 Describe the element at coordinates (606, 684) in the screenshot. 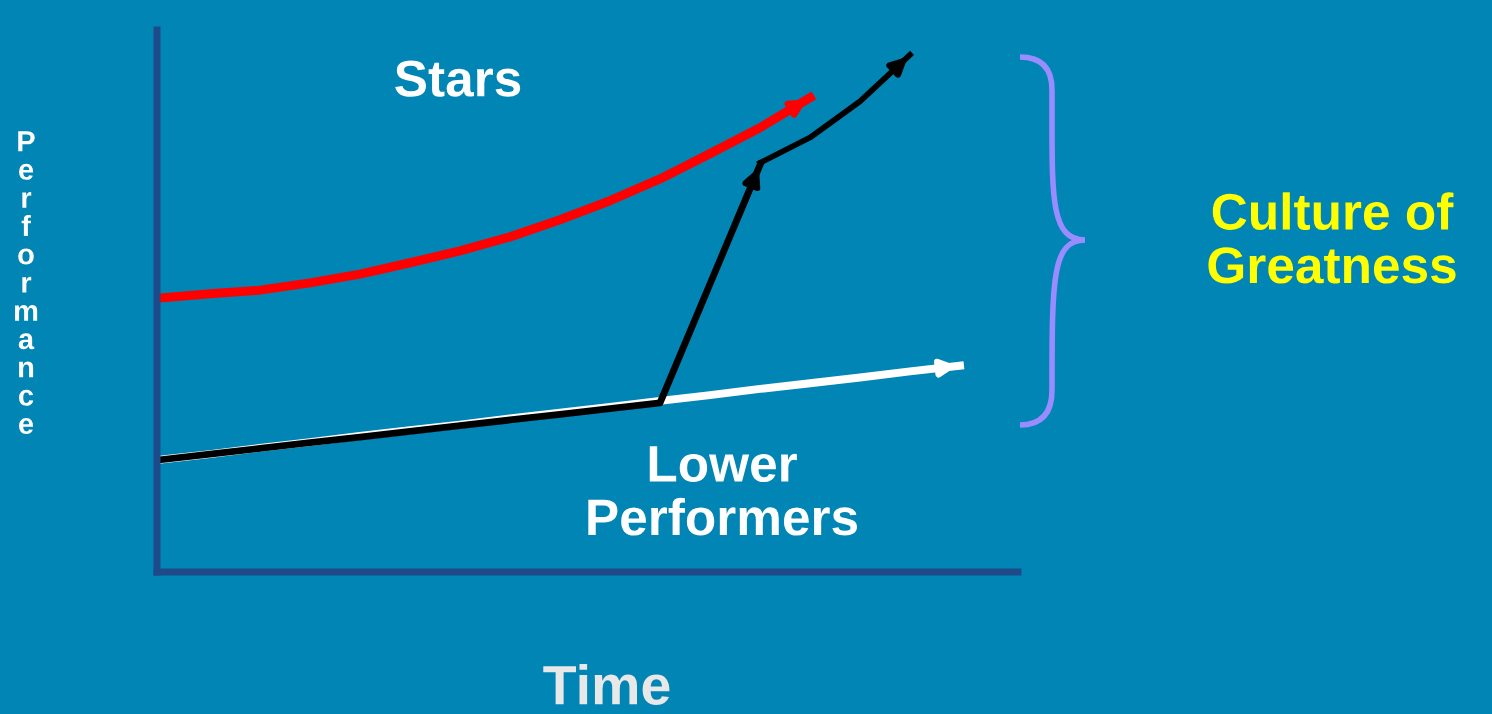

I see `x-axis-title: Time` at that location.